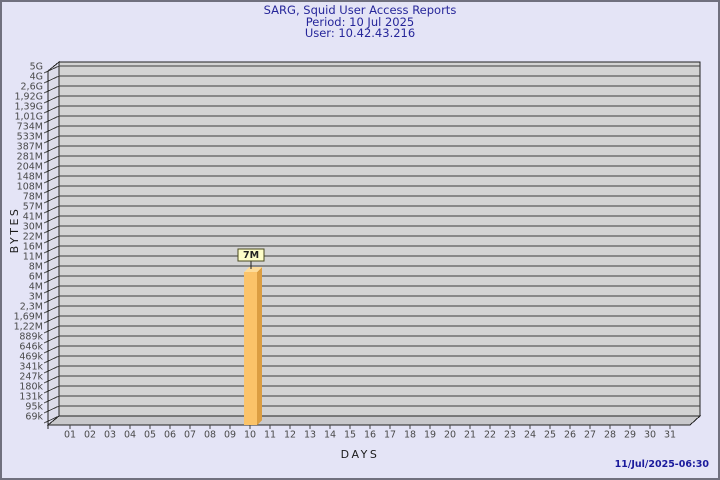 This screenshot has width=720, height=480. Describe the element at coordinates (570, 435) in the screenshot. I see `x-tick-label: 26` at that location.